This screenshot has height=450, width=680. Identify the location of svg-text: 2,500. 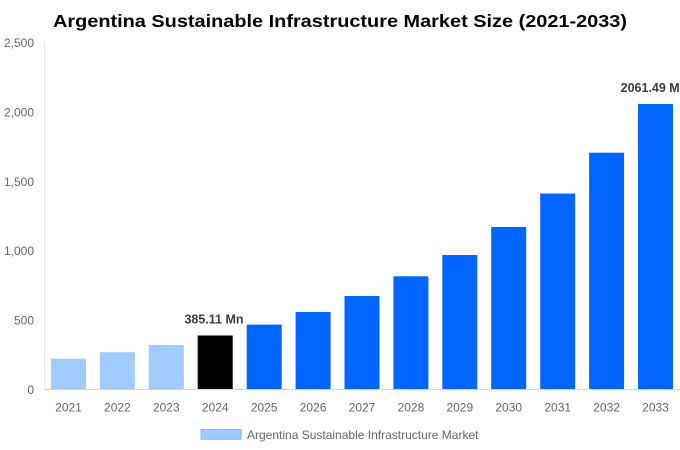
(19, 43).